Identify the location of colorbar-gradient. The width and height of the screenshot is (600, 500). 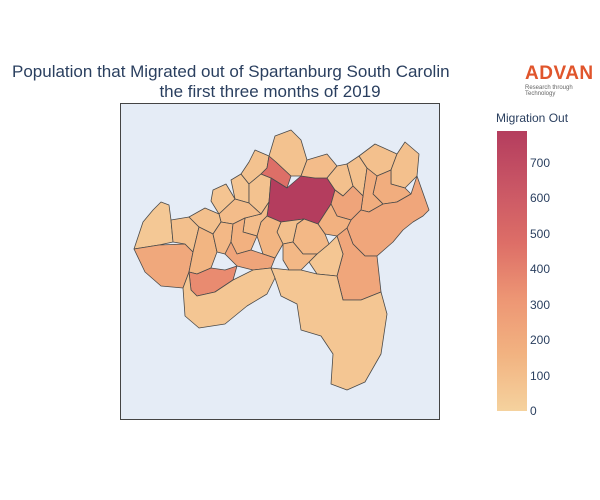
(512, 271).